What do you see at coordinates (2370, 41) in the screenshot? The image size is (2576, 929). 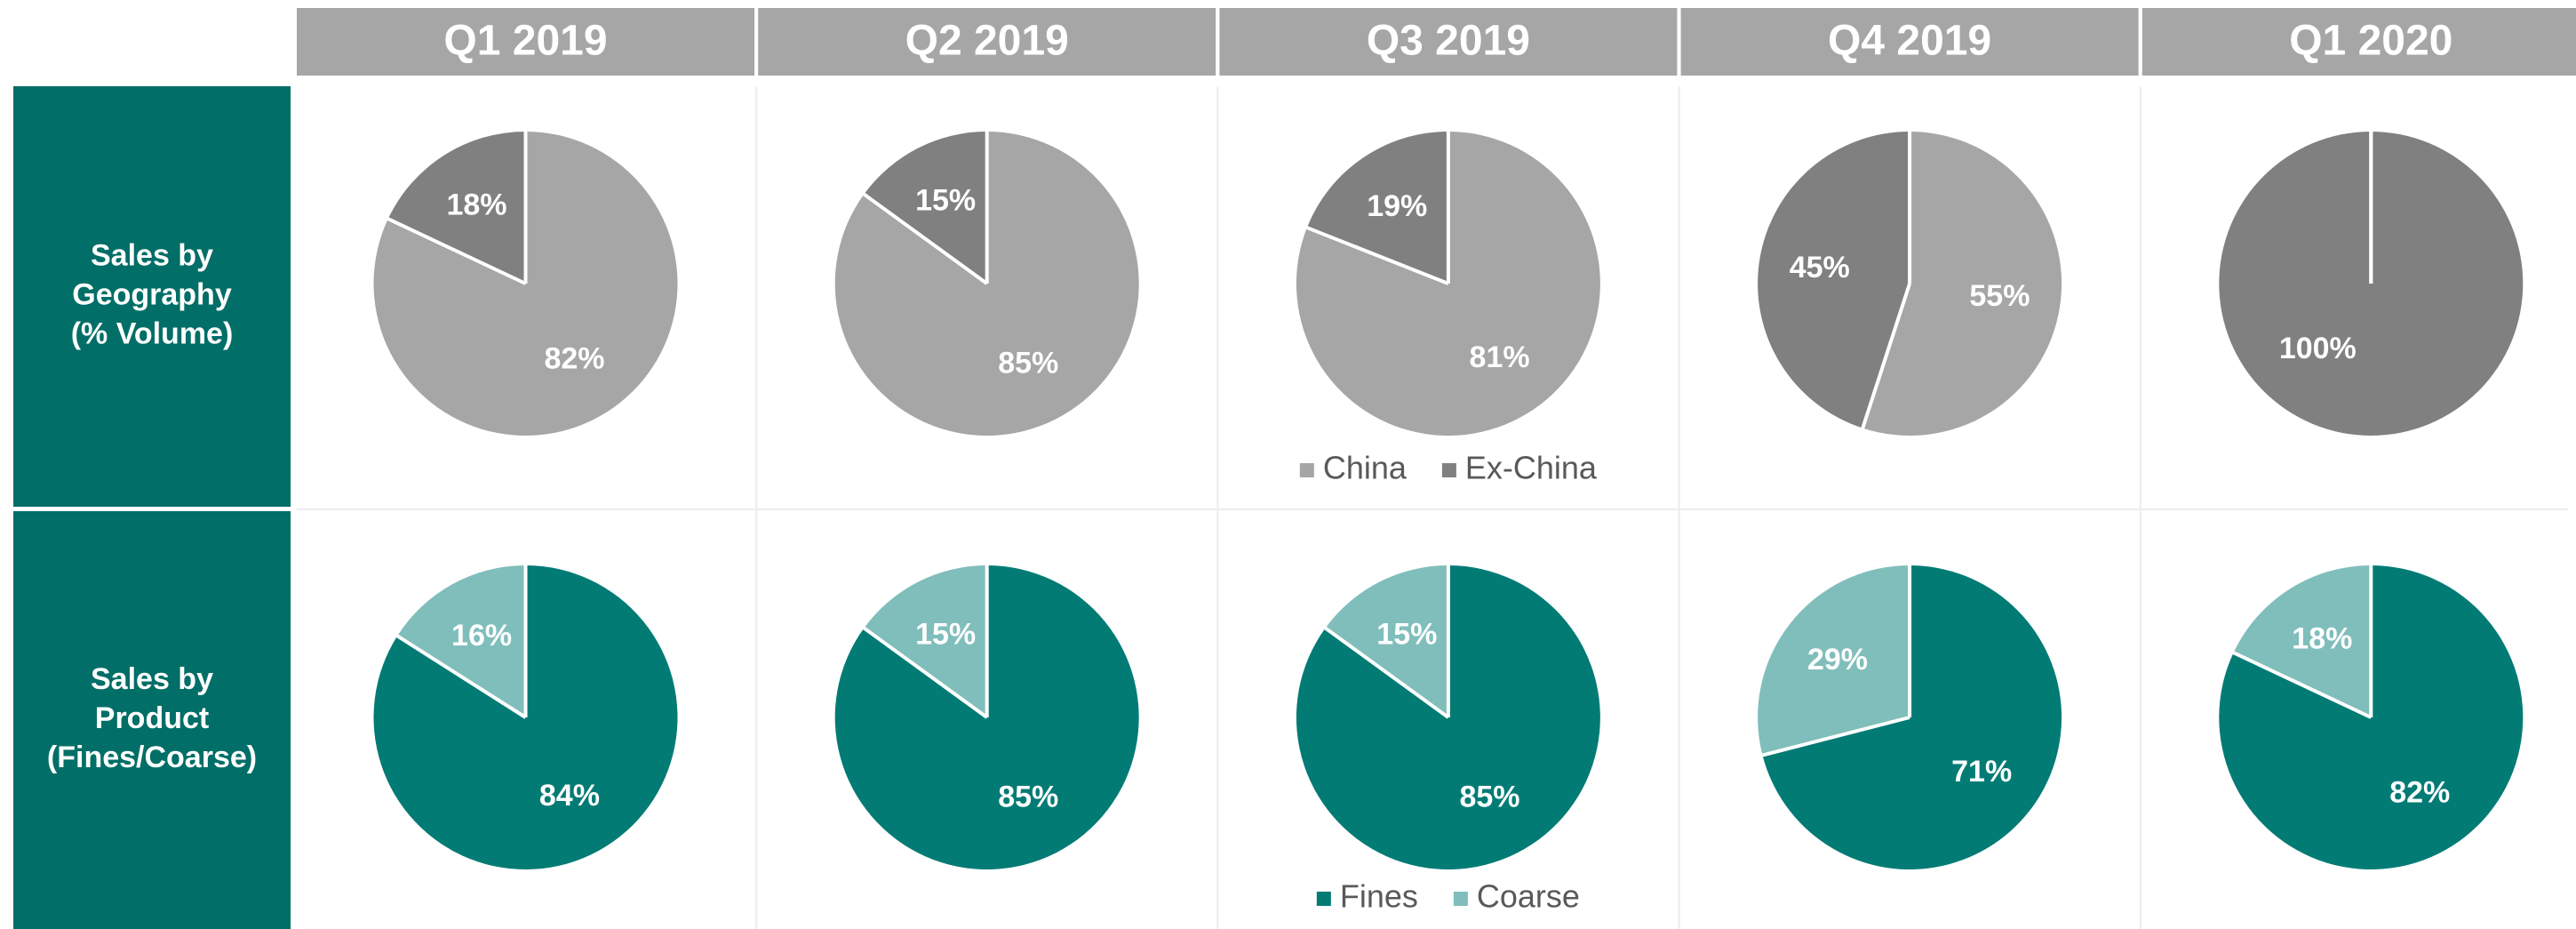 I see `column-header: Q1 2020` at bounding box center [2370, 41].